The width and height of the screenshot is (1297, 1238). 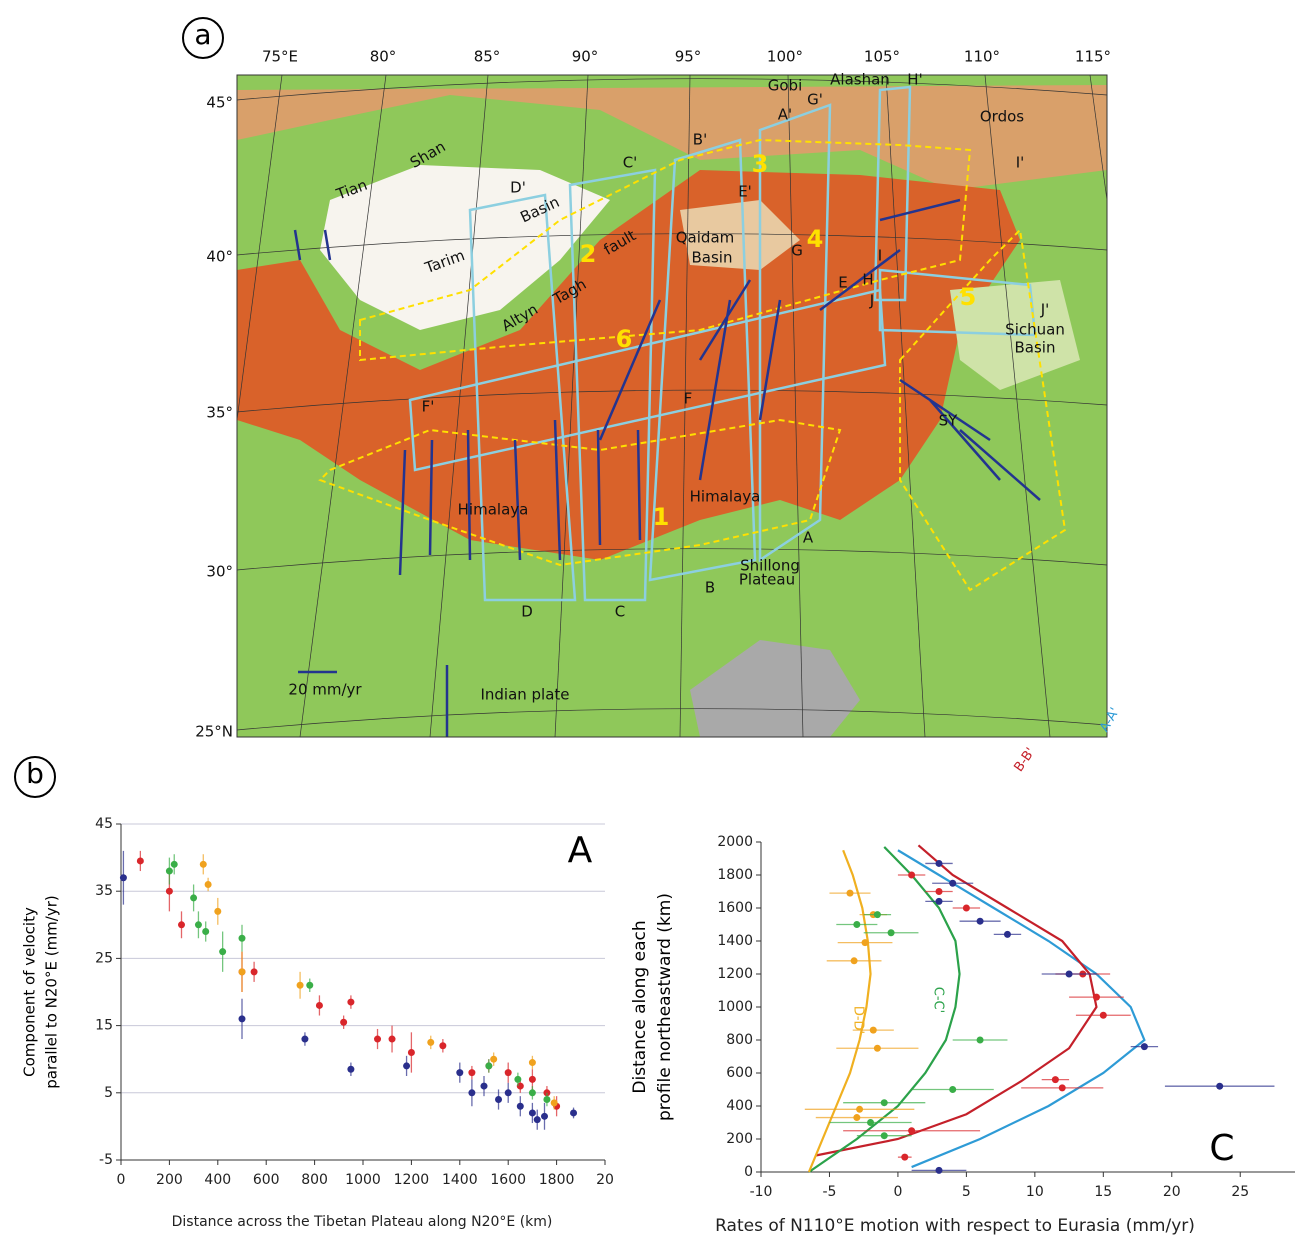 What do you see at coordinates (363, 1180) in the screenshot?
I see `x-tick-label: 1000` at bounding box center [363, 1180].